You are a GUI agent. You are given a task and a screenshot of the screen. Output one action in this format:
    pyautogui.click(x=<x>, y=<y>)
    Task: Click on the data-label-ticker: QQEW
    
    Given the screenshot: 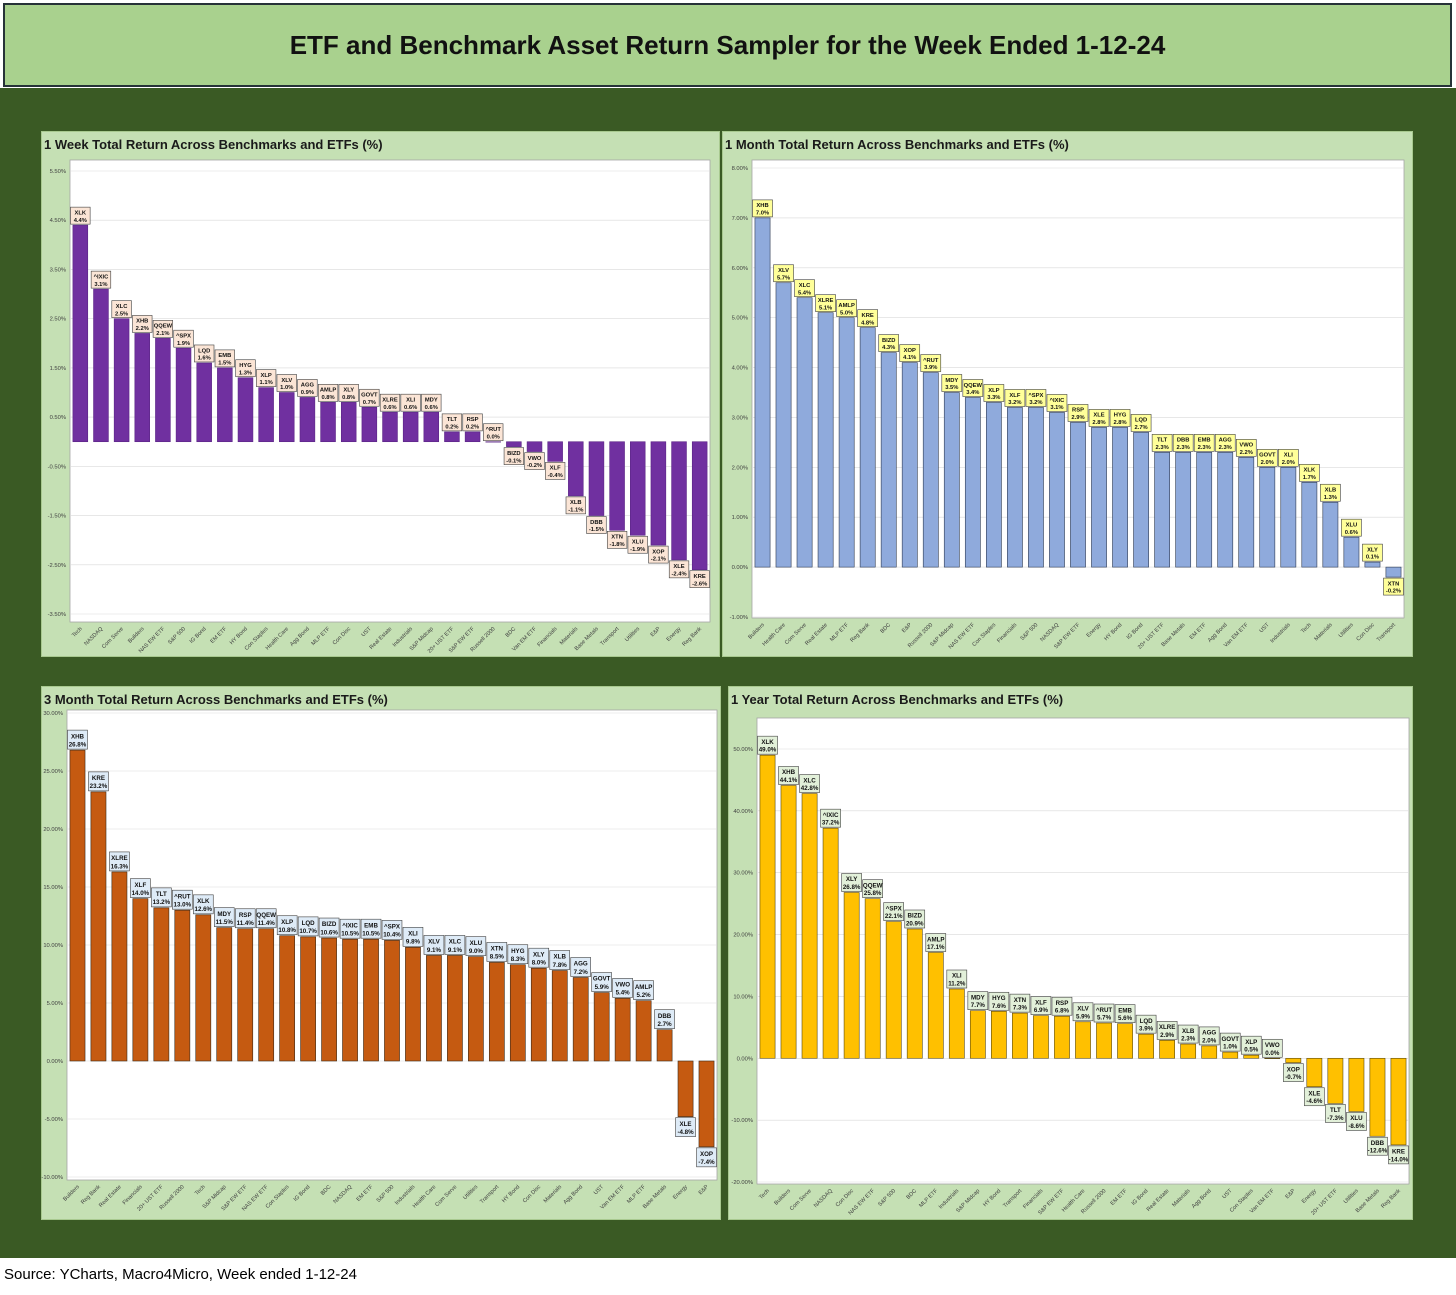 What is the action you would take?
    pyautogui.click(x=973, y=386)
    